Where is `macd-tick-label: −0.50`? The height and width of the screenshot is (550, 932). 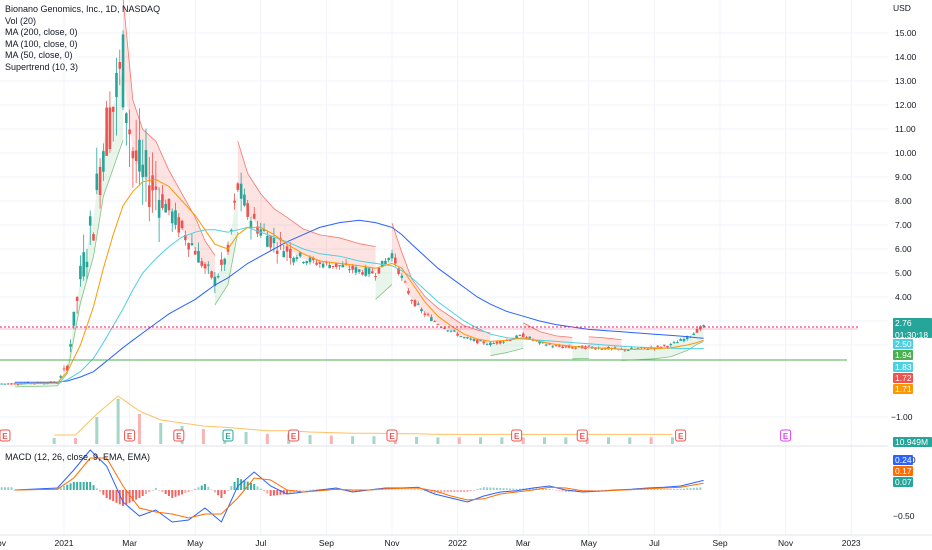 macd-tick-label: −0.50 is located at coordinates (904, 516).